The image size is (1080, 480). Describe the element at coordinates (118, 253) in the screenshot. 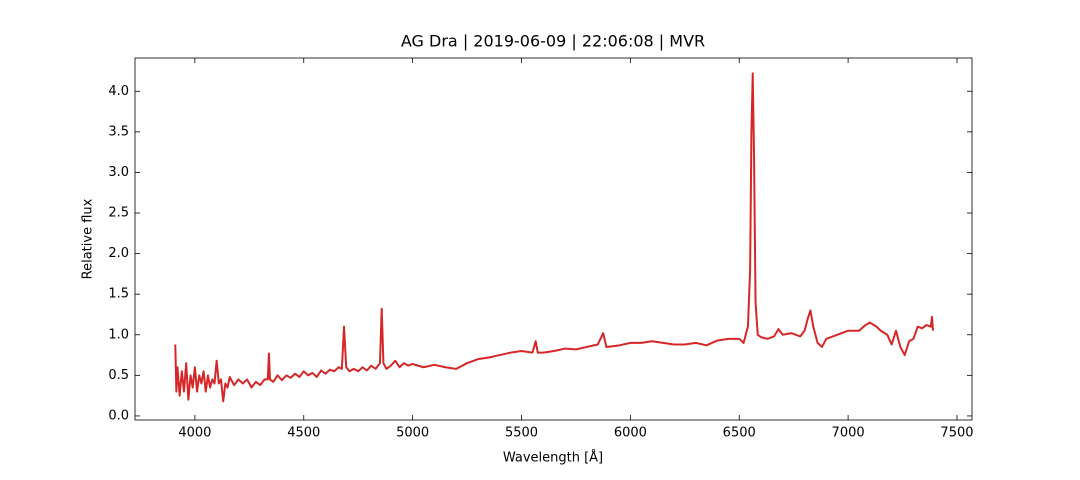

I see `y-tick-label: 2.0` at that location.